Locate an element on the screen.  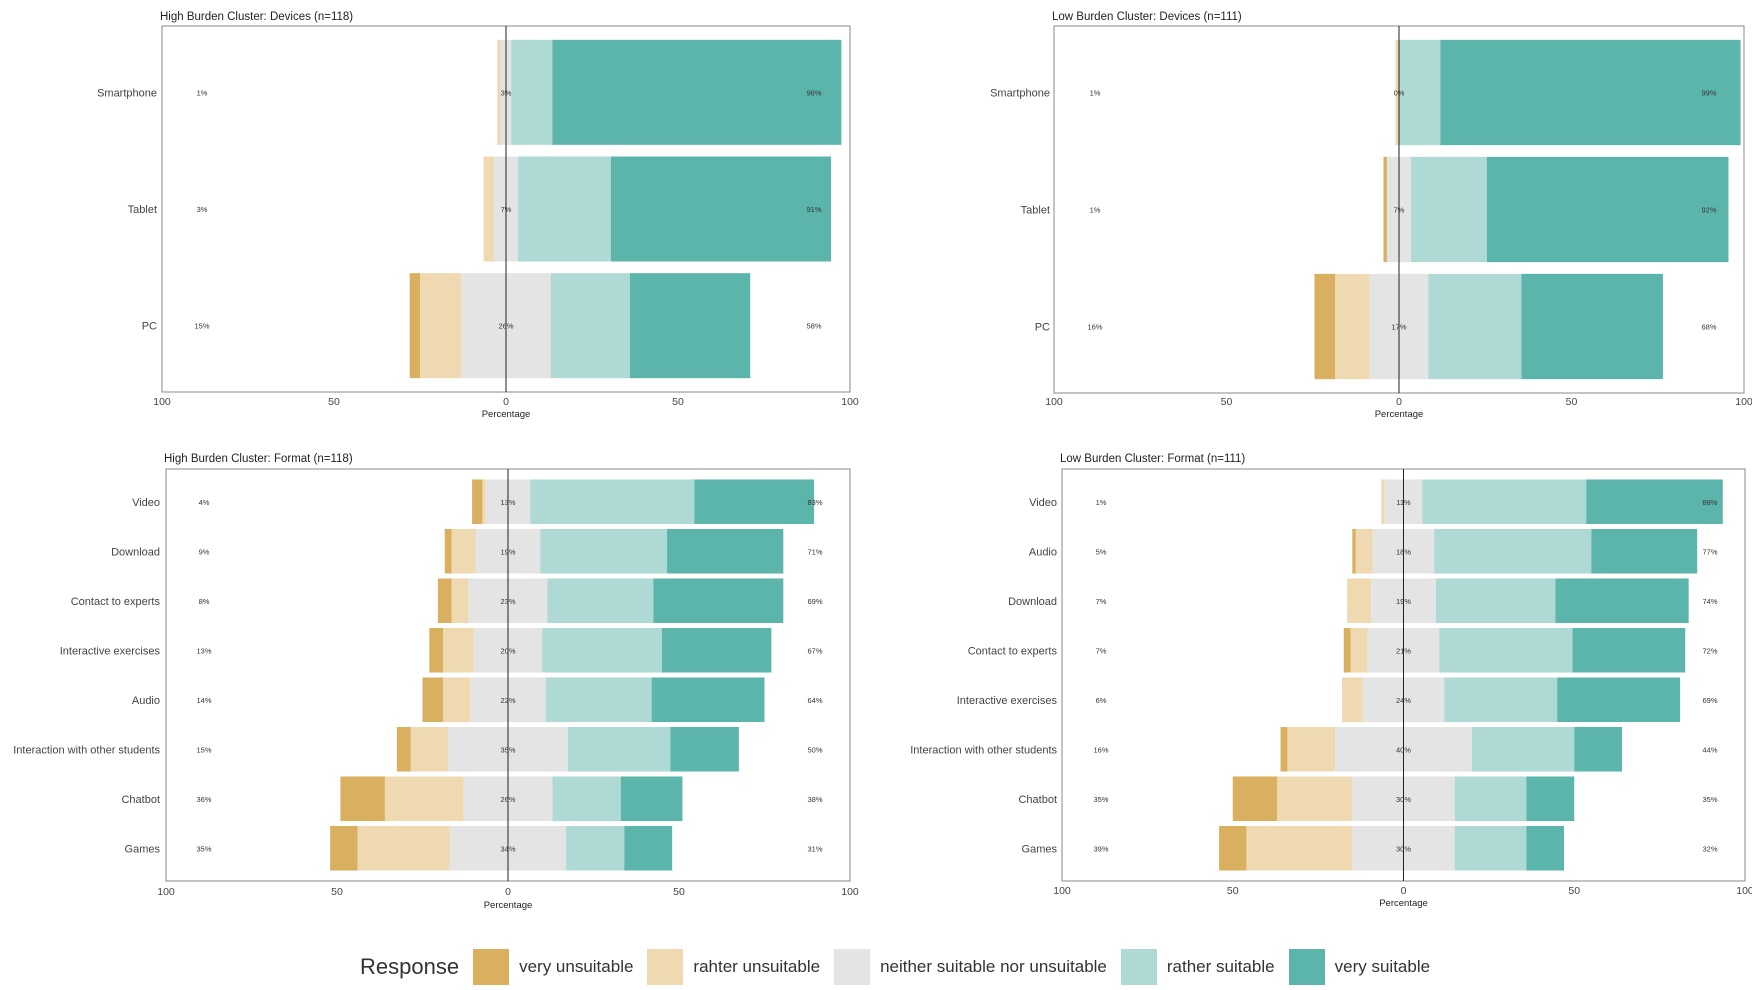
high-percent-label: 35% is located at coordinates (1709, 799).